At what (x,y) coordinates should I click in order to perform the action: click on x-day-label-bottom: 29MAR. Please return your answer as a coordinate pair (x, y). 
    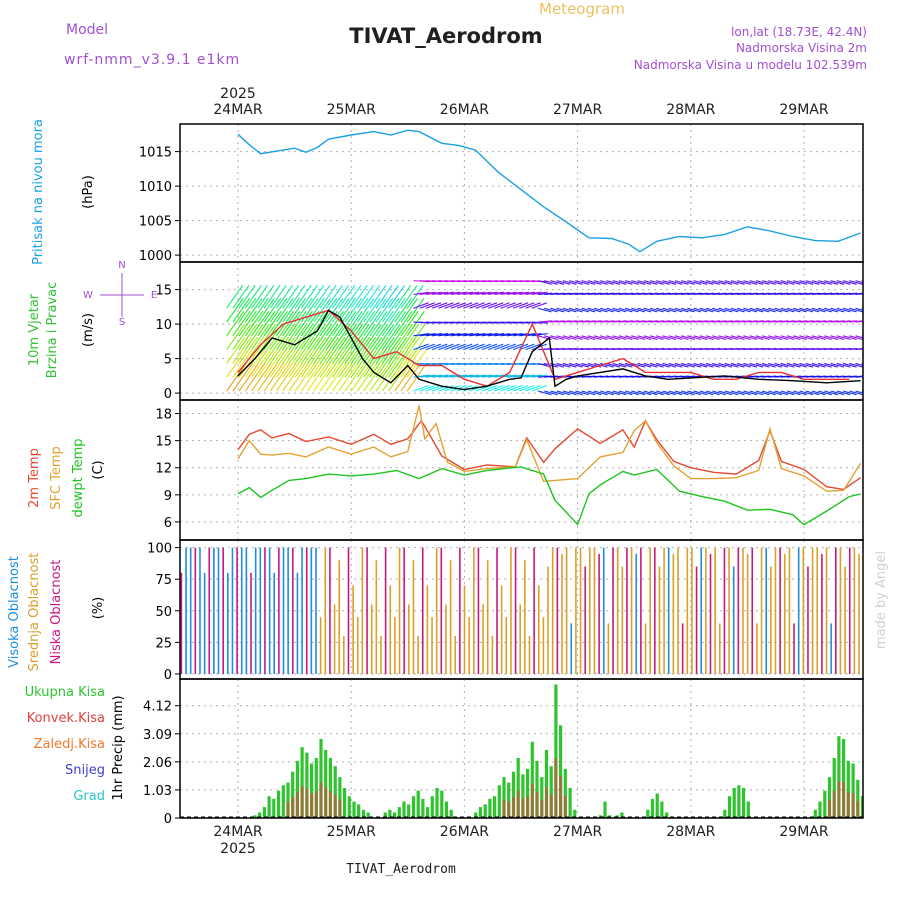
    Looking at the image, I should click on (803, 832).